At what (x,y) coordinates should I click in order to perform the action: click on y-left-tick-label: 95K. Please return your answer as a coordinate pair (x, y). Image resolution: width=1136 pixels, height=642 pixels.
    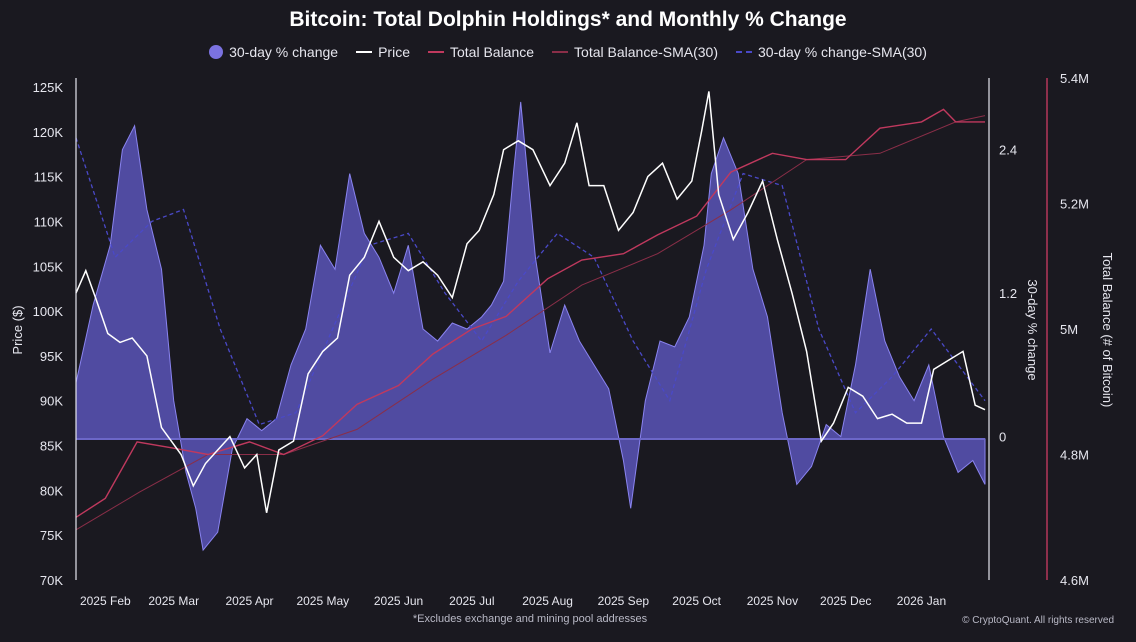
    Looking at the image, I should click on (51, 356).